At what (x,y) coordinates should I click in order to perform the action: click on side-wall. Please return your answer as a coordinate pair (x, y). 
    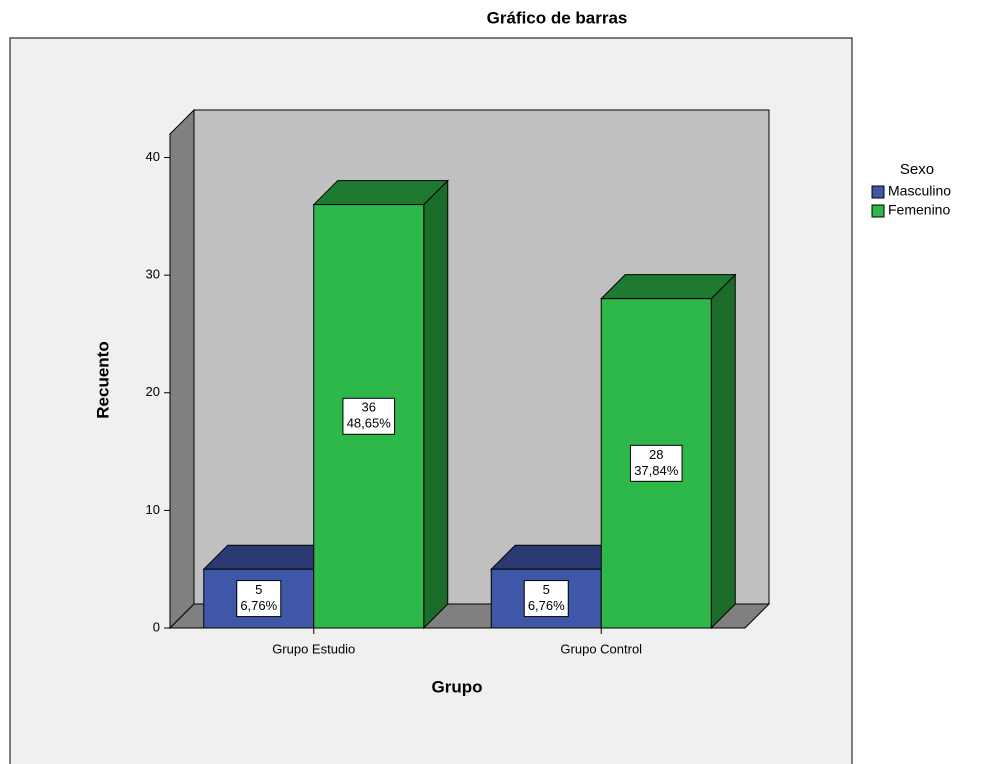
    Looking at the image, I should click on (182, 369).